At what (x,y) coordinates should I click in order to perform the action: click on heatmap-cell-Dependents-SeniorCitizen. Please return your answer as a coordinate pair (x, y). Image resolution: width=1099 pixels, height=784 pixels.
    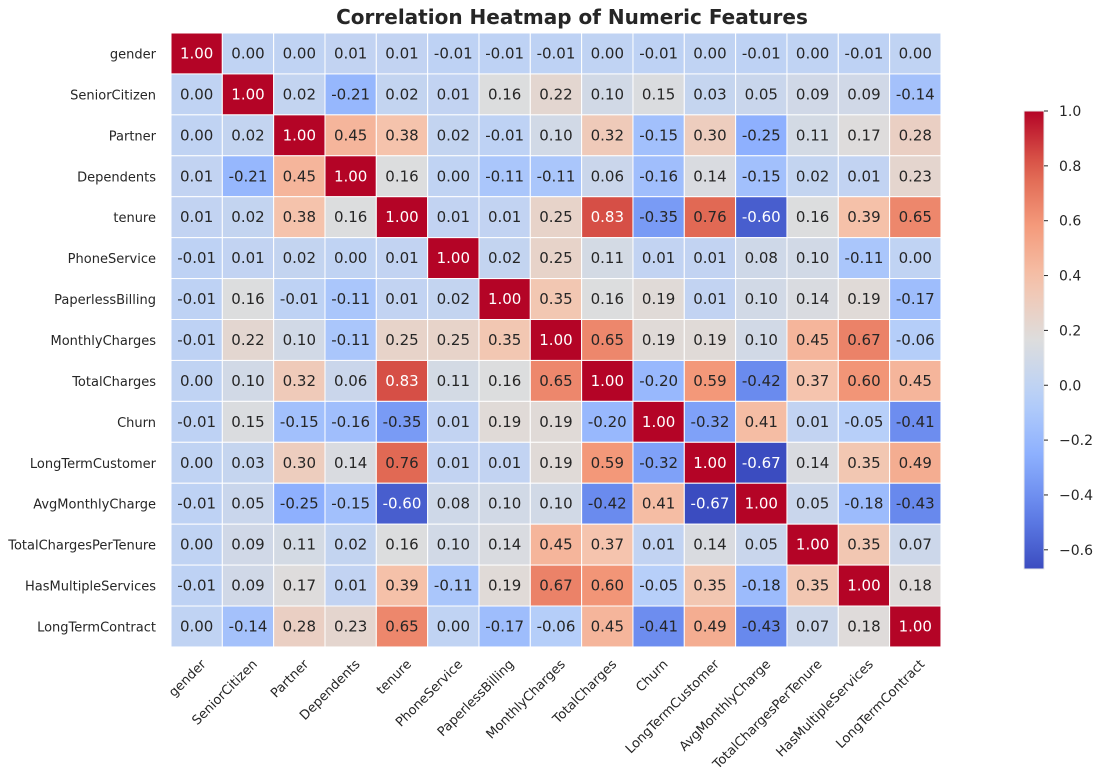
    Looking at the image, I should click on (248, 176).